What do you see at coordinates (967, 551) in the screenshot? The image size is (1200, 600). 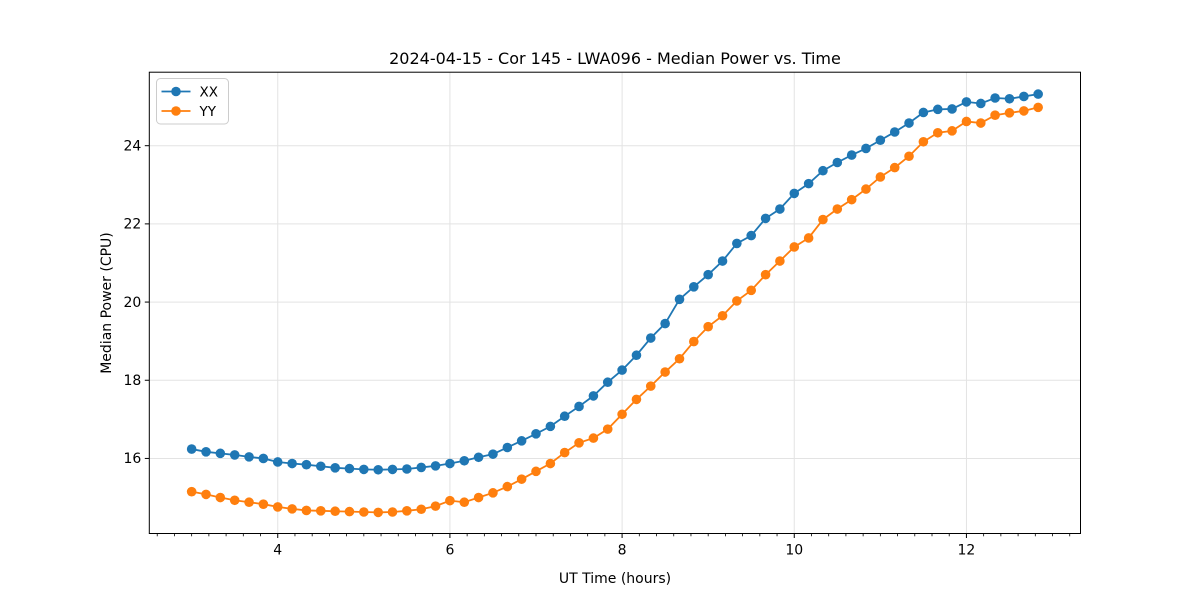 I see `x-tick-label: 12` at bounding box center [967, 551].